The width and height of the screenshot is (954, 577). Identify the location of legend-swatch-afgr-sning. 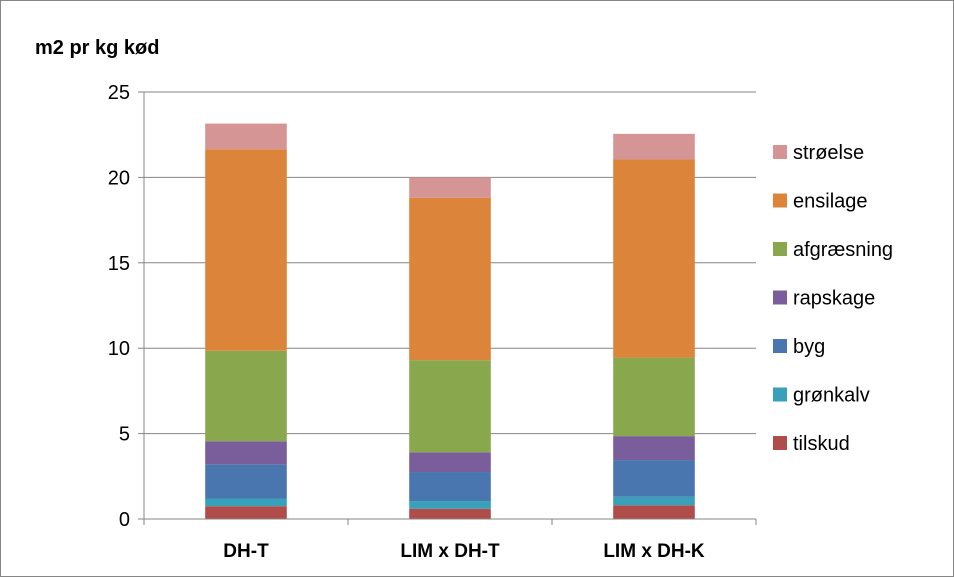
(780, 249).